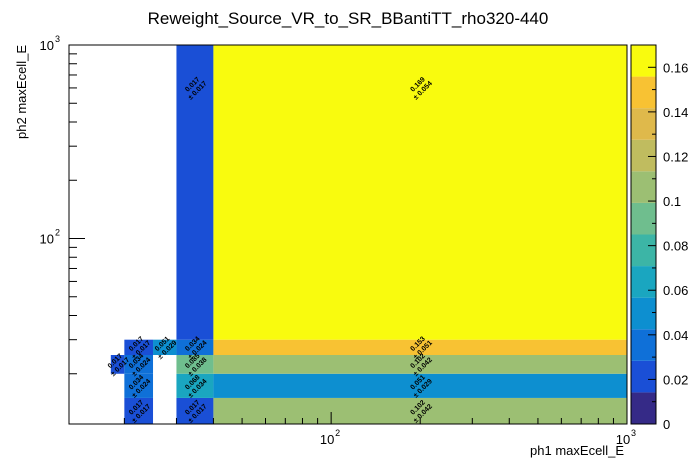  I want to click on color-scale-frame, so click(643, 234).